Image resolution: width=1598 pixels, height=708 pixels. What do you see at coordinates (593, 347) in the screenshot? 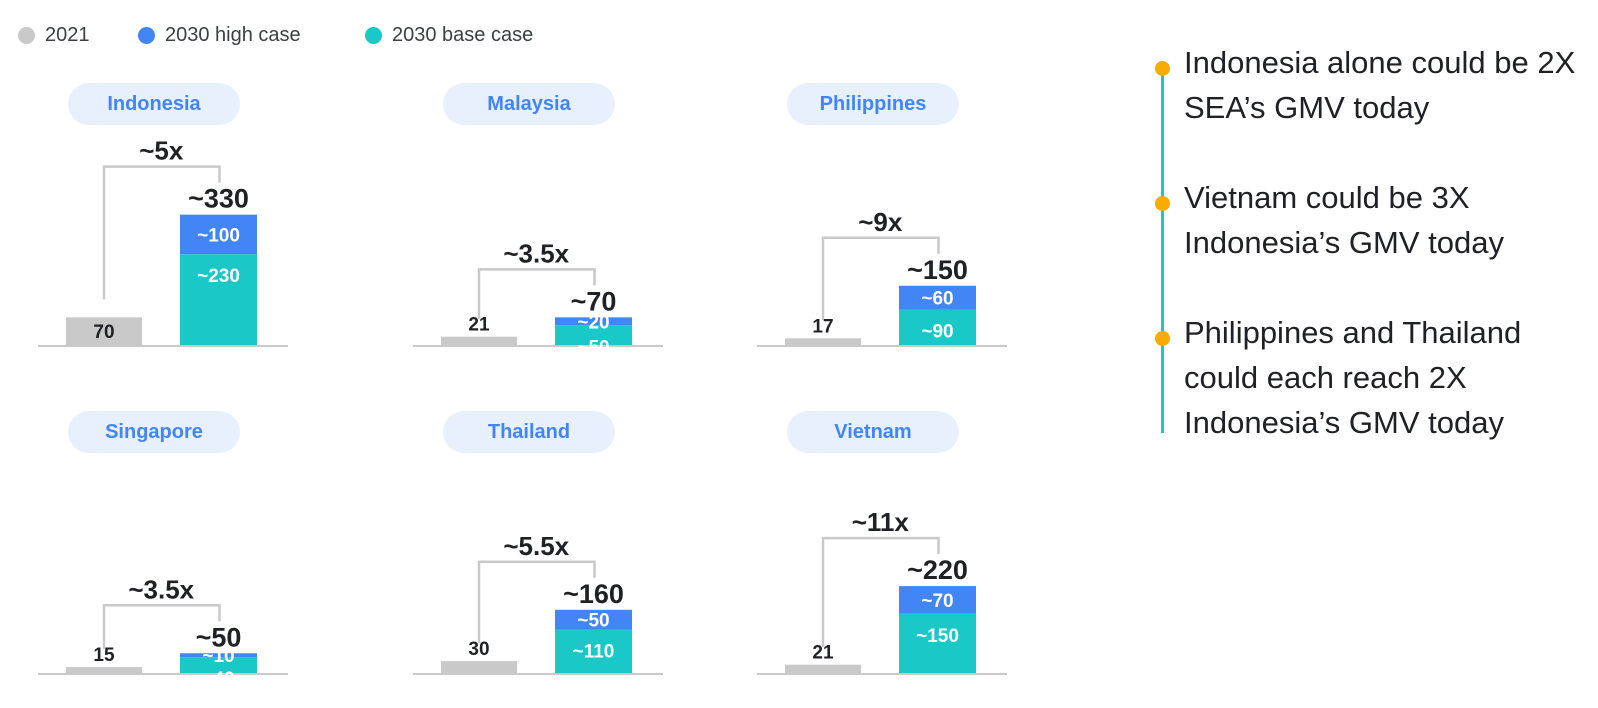
I see `base-case-value-label: ~50` at bounding box center [593, 347].